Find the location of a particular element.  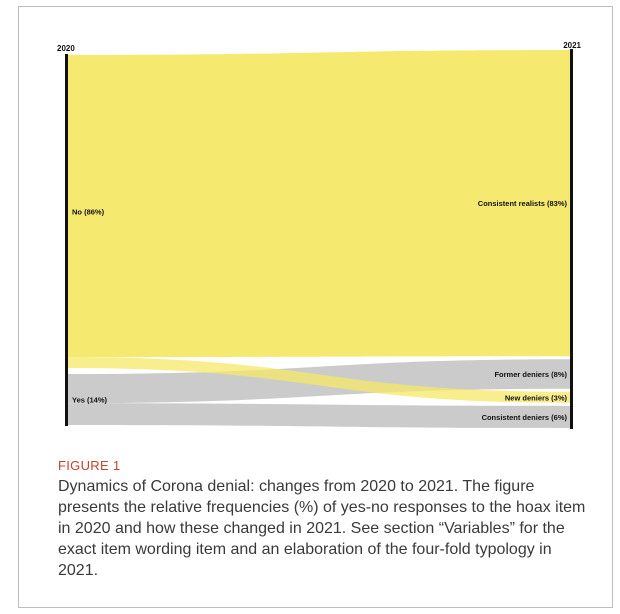

figure-label: FIGURE 1 is located at coordinates (89, 465).